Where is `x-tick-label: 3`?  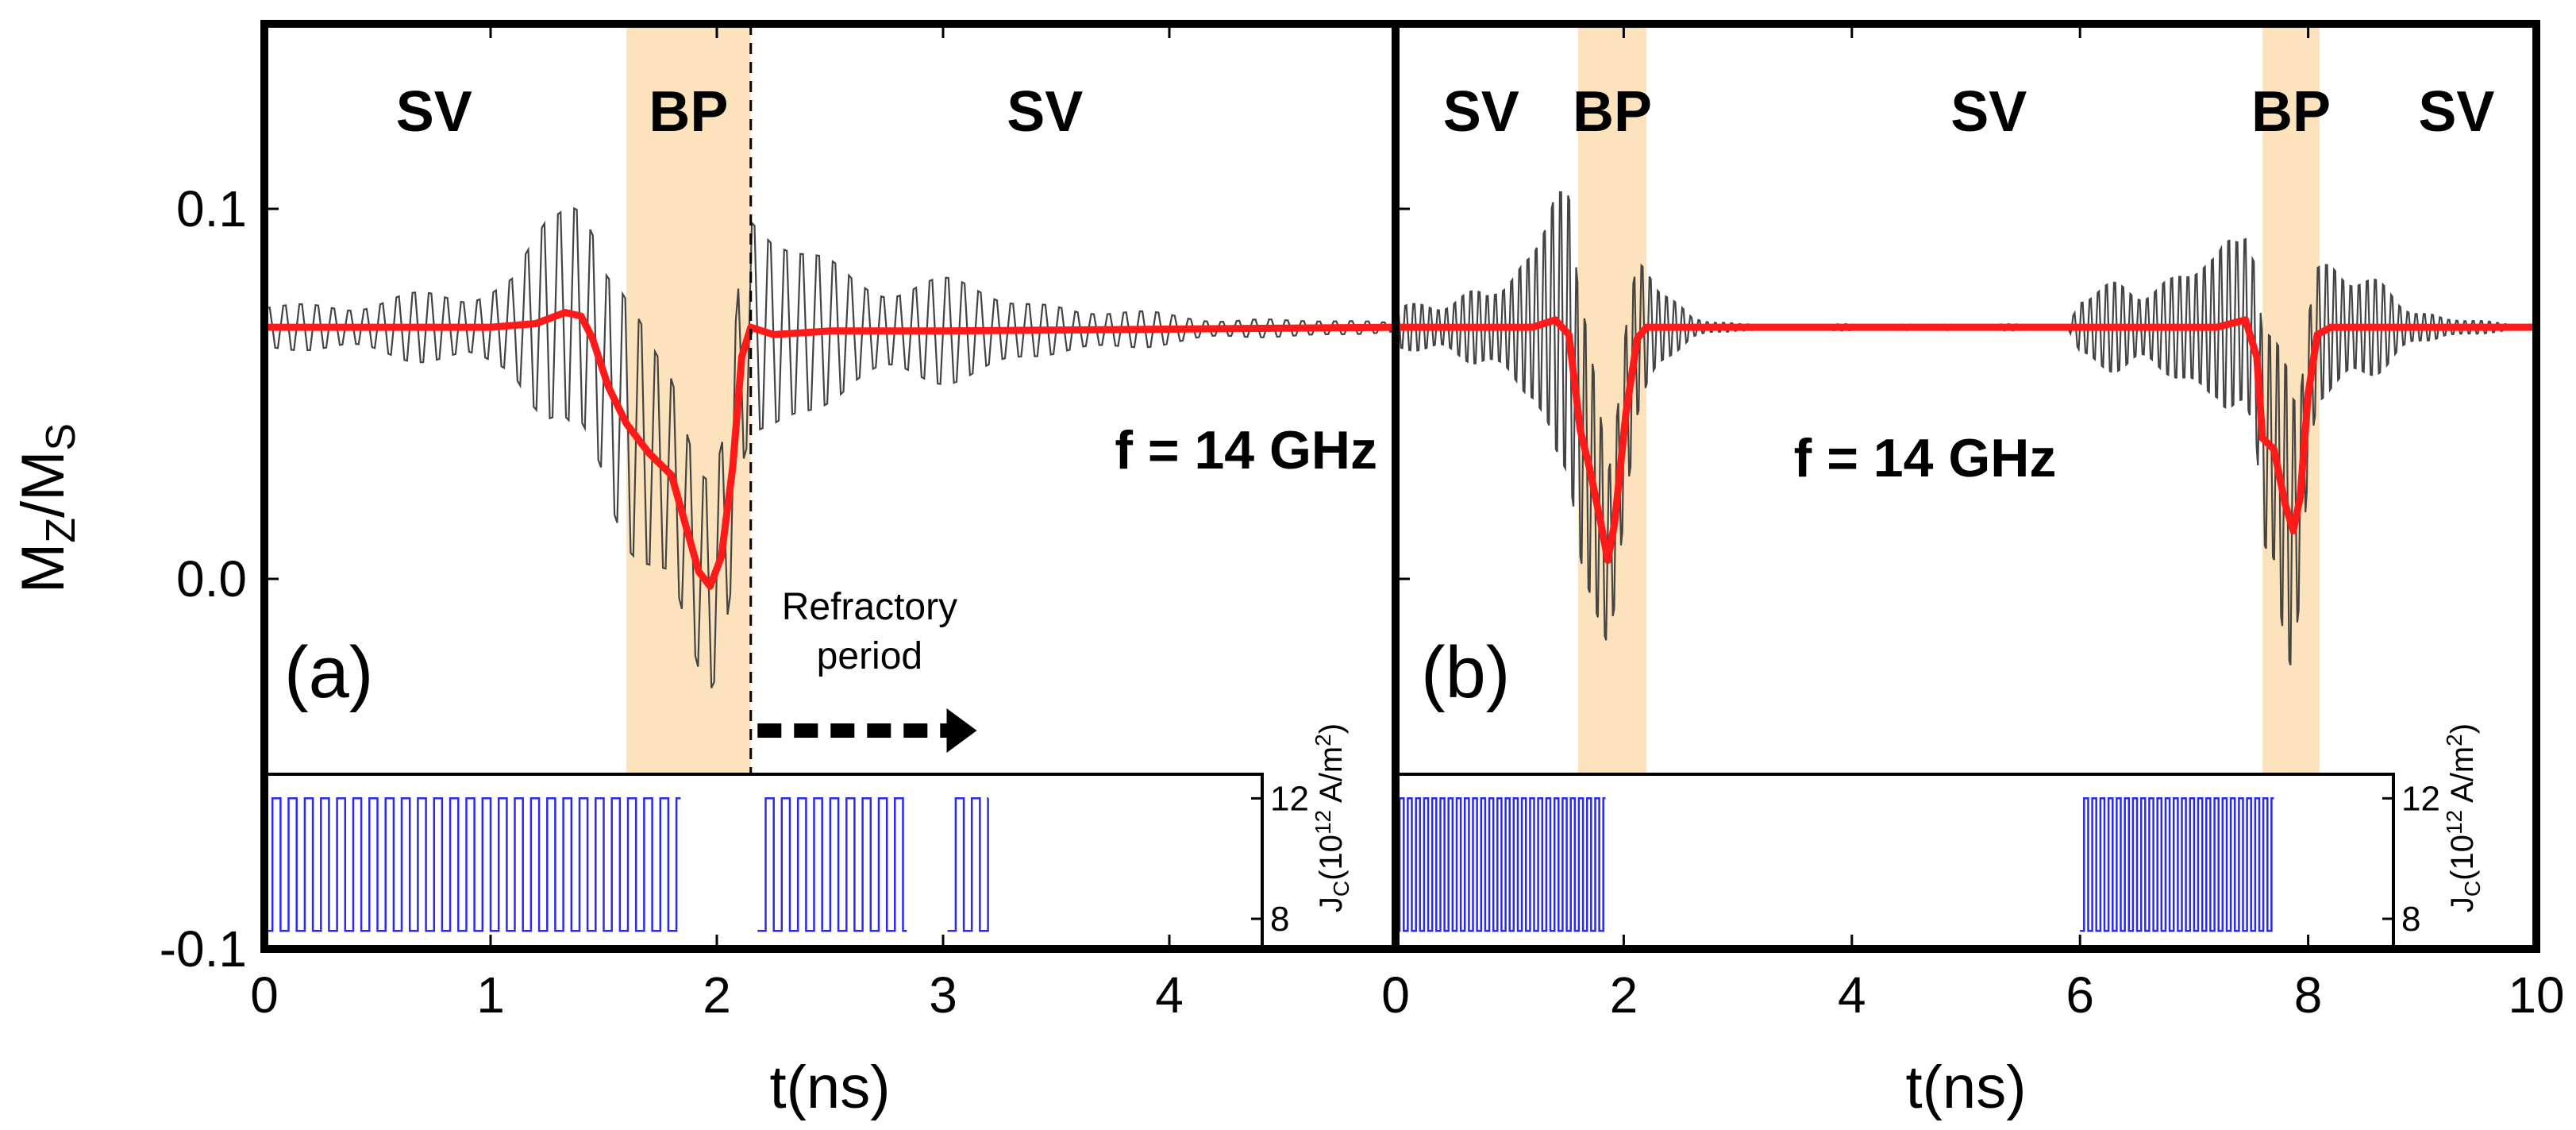
x-tick-label: 3 is located at coordinates (943, 995).